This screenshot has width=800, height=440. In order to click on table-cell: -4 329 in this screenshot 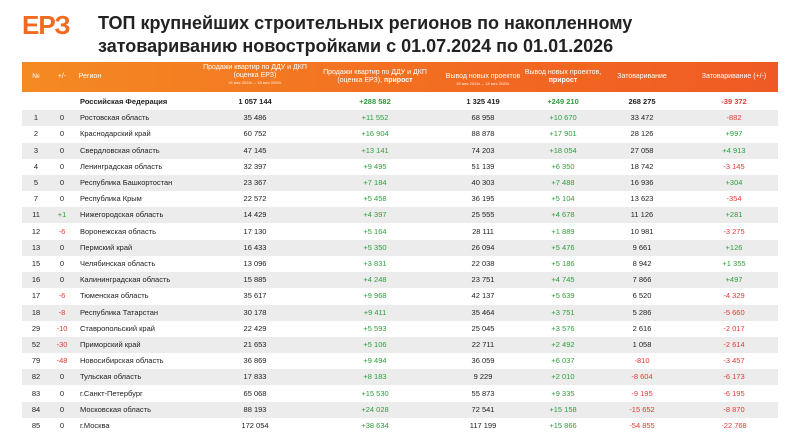, I will do `click(734, 296)`.